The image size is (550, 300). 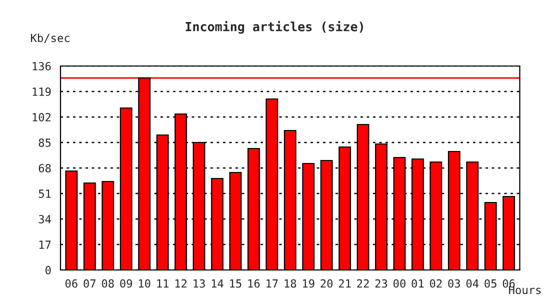 What do you see at coordinates (344, 283) in the screenshot?
I see `x-tick-label: 21` at bounding box center [344, 283].